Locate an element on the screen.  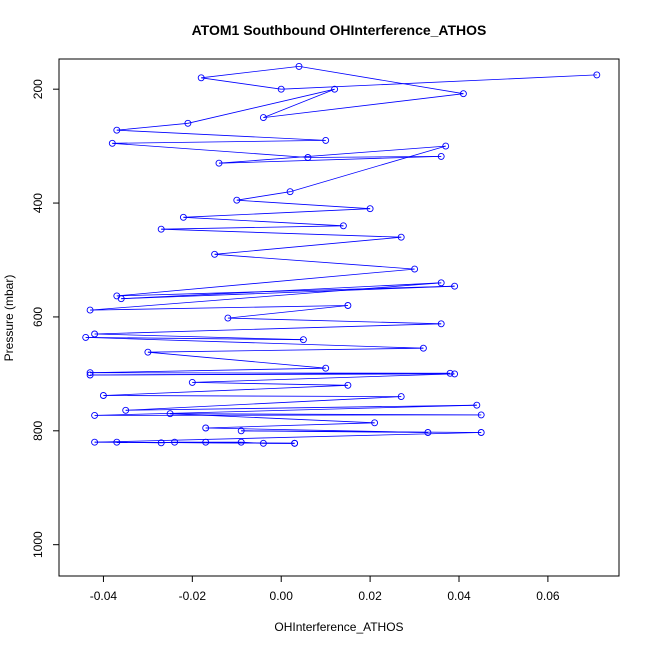
y-tick-label: 1000 is located at coordinates (38, 544).